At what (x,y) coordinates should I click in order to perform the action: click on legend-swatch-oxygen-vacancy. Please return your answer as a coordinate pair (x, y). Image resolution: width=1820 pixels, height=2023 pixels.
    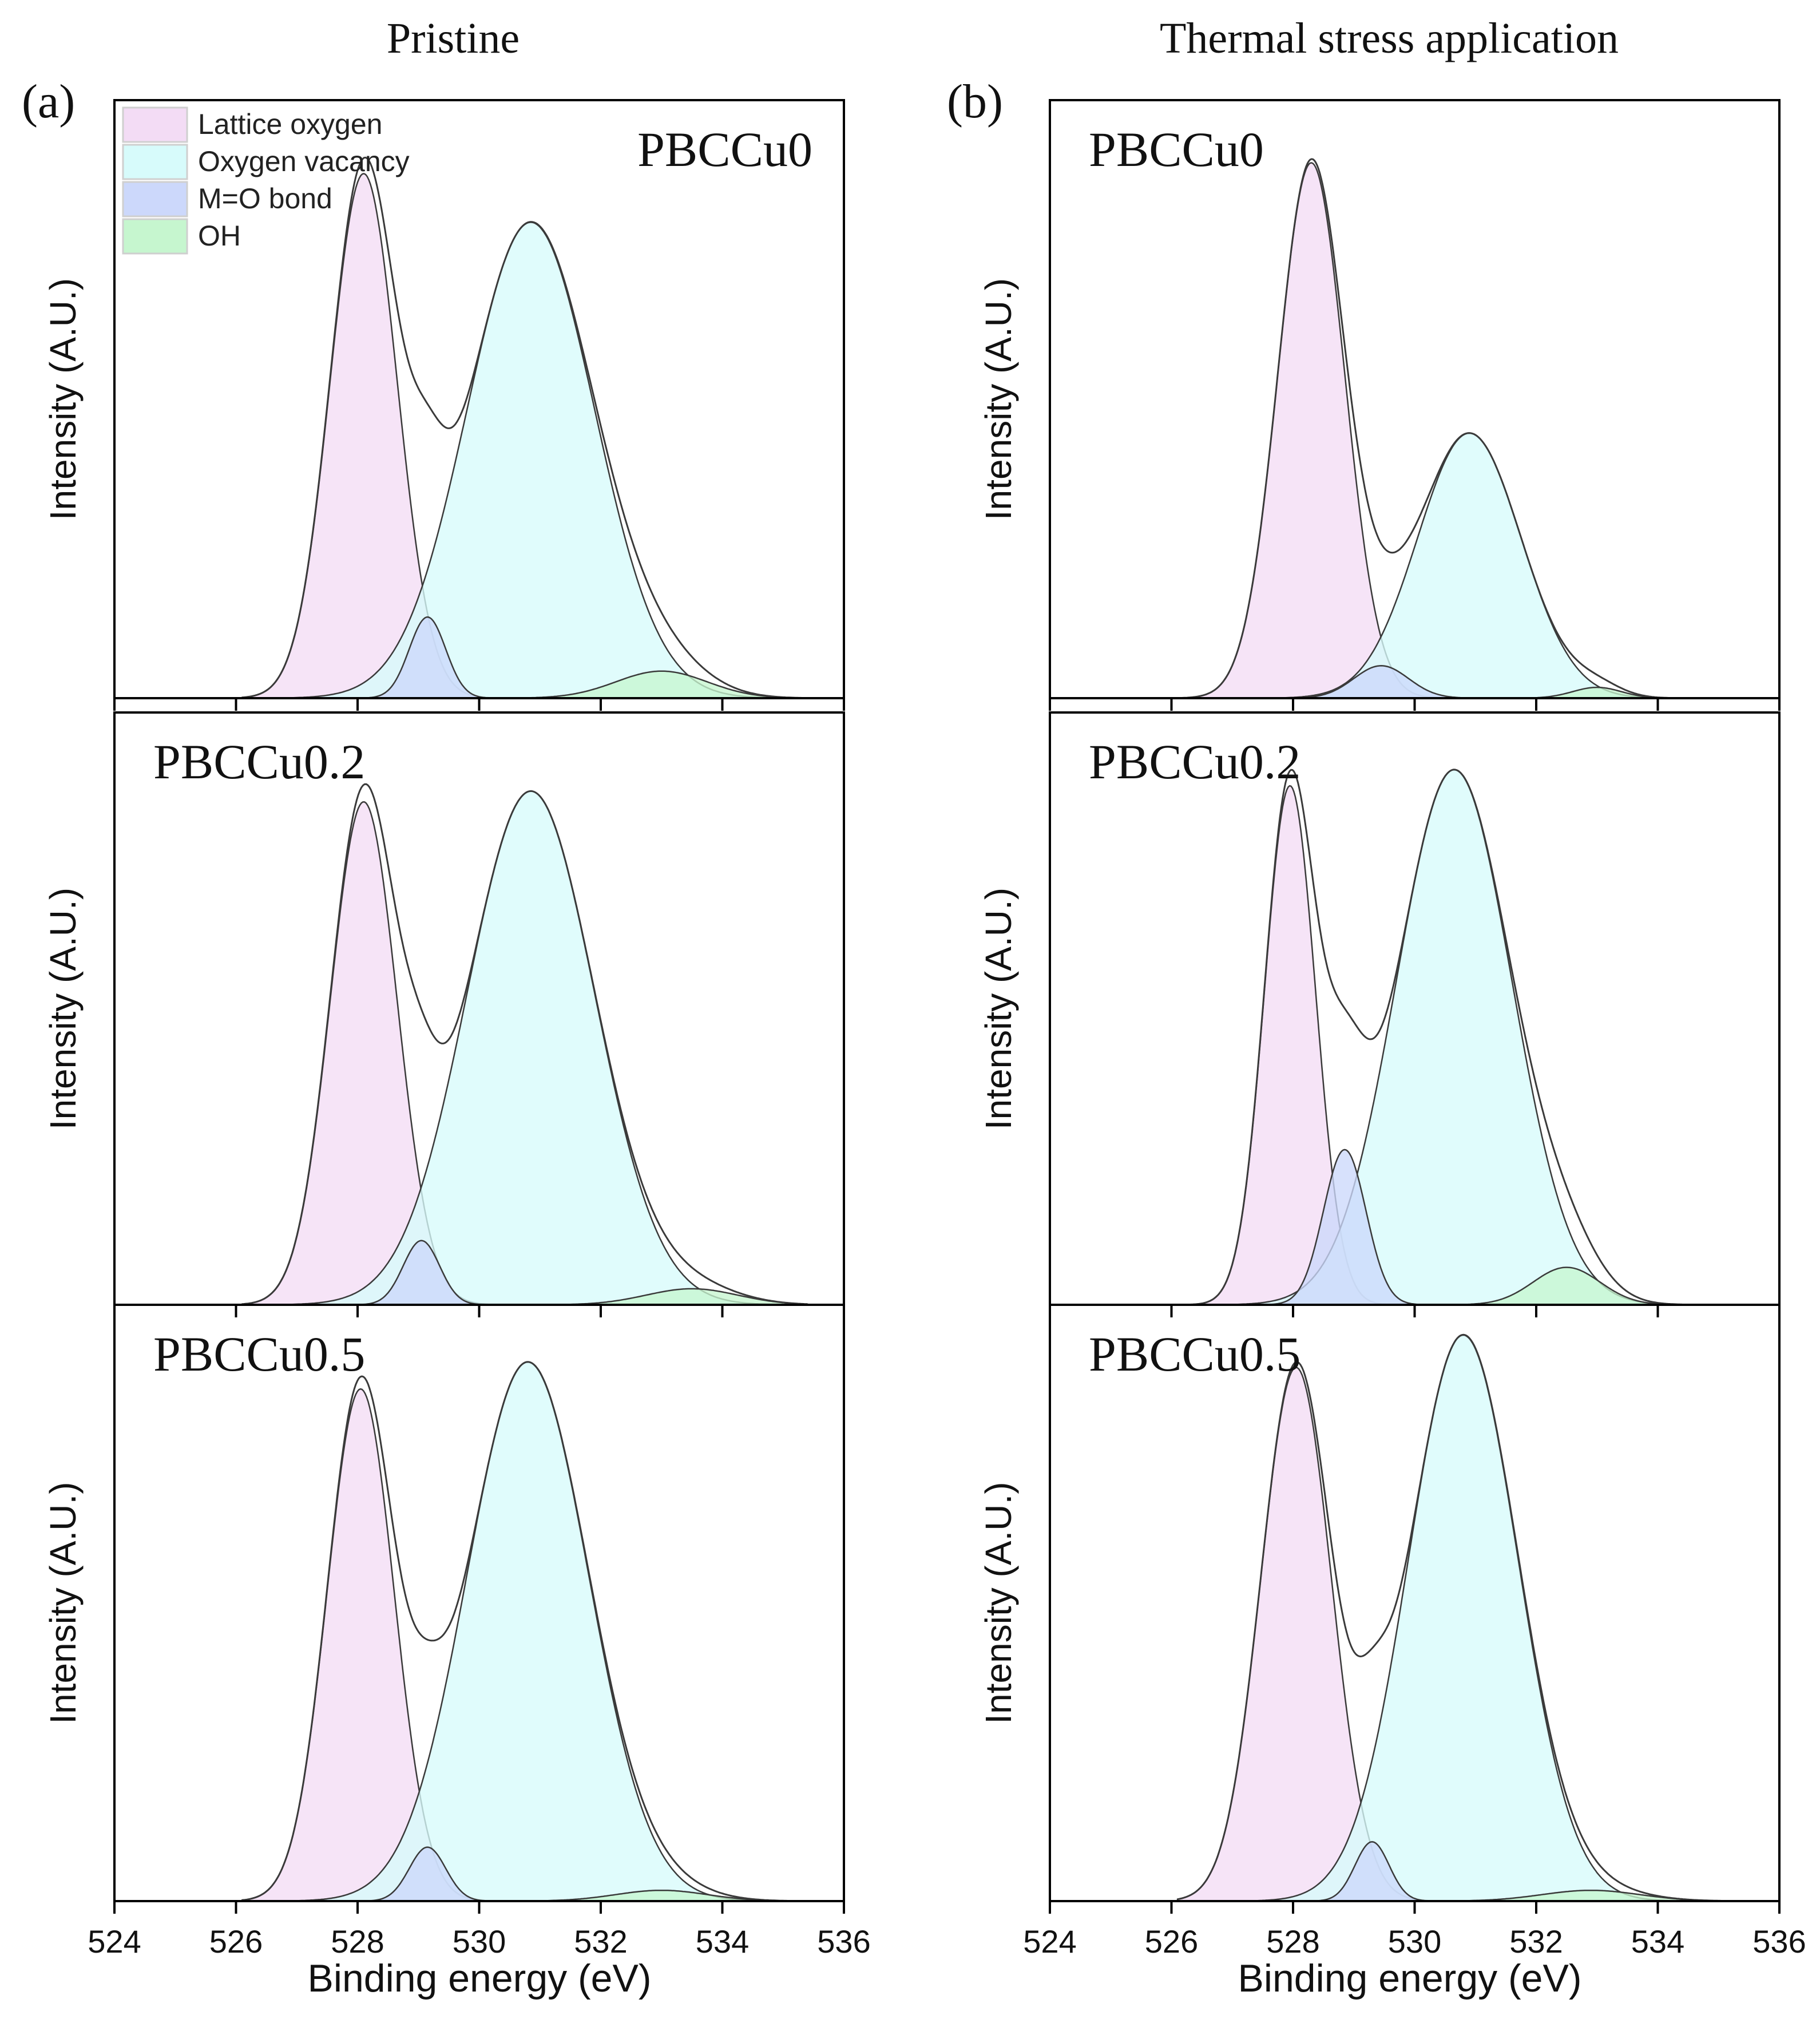
    Looking at the image, I should click on (155, 162).